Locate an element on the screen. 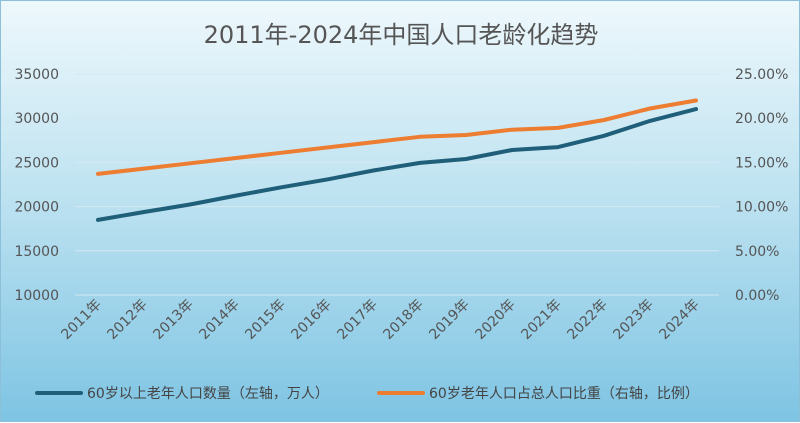 The width and height of the screenshot is (800, 423). x-axis-tick-label: 2013年 is located at coordinates (173, 320).